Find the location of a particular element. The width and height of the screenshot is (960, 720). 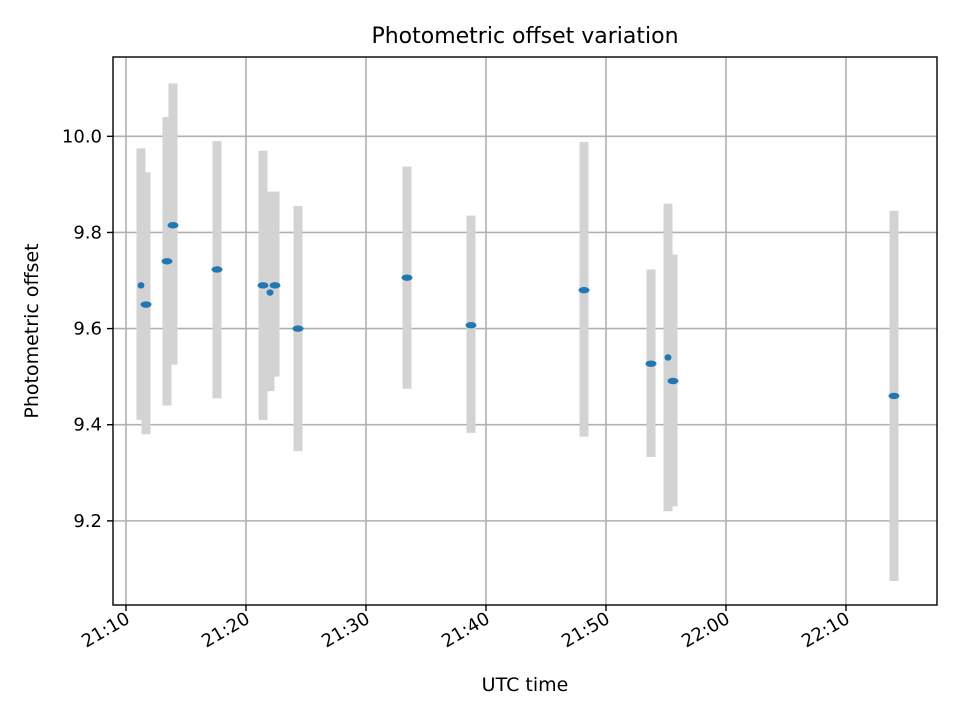

y-tick-label: 9.6 is located at coordinates (87, 329).